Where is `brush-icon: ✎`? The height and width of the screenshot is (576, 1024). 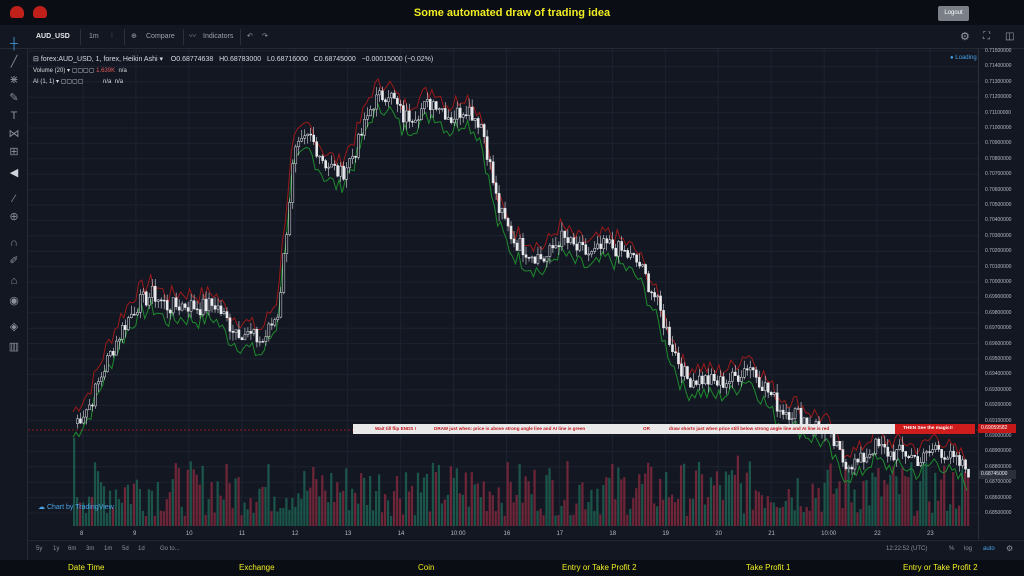 brush-icon: ✎ is located at coordinates (14, 98).